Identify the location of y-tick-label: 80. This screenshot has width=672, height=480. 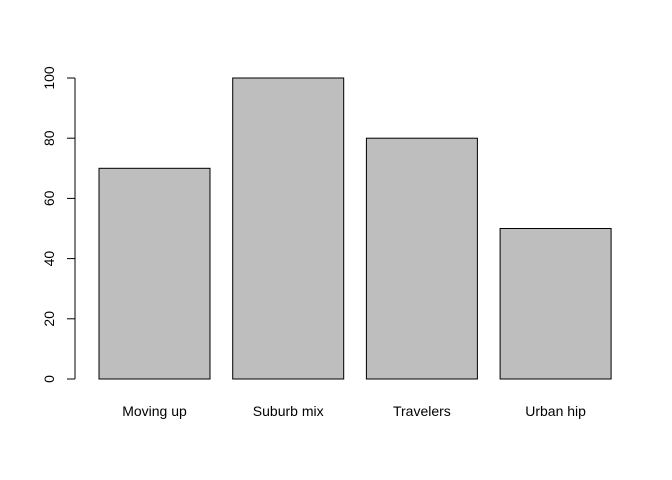
(49, 138).